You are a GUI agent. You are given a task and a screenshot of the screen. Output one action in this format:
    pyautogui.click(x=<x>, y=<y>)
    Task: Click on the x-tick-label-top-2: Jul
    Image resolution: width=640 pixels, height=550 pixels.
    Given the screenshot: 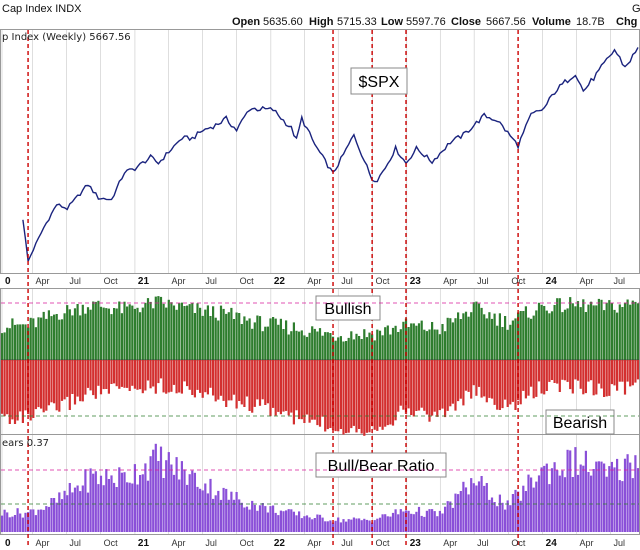 What is the action you would take?
    pyautogui.click(x=75, y=281)
    